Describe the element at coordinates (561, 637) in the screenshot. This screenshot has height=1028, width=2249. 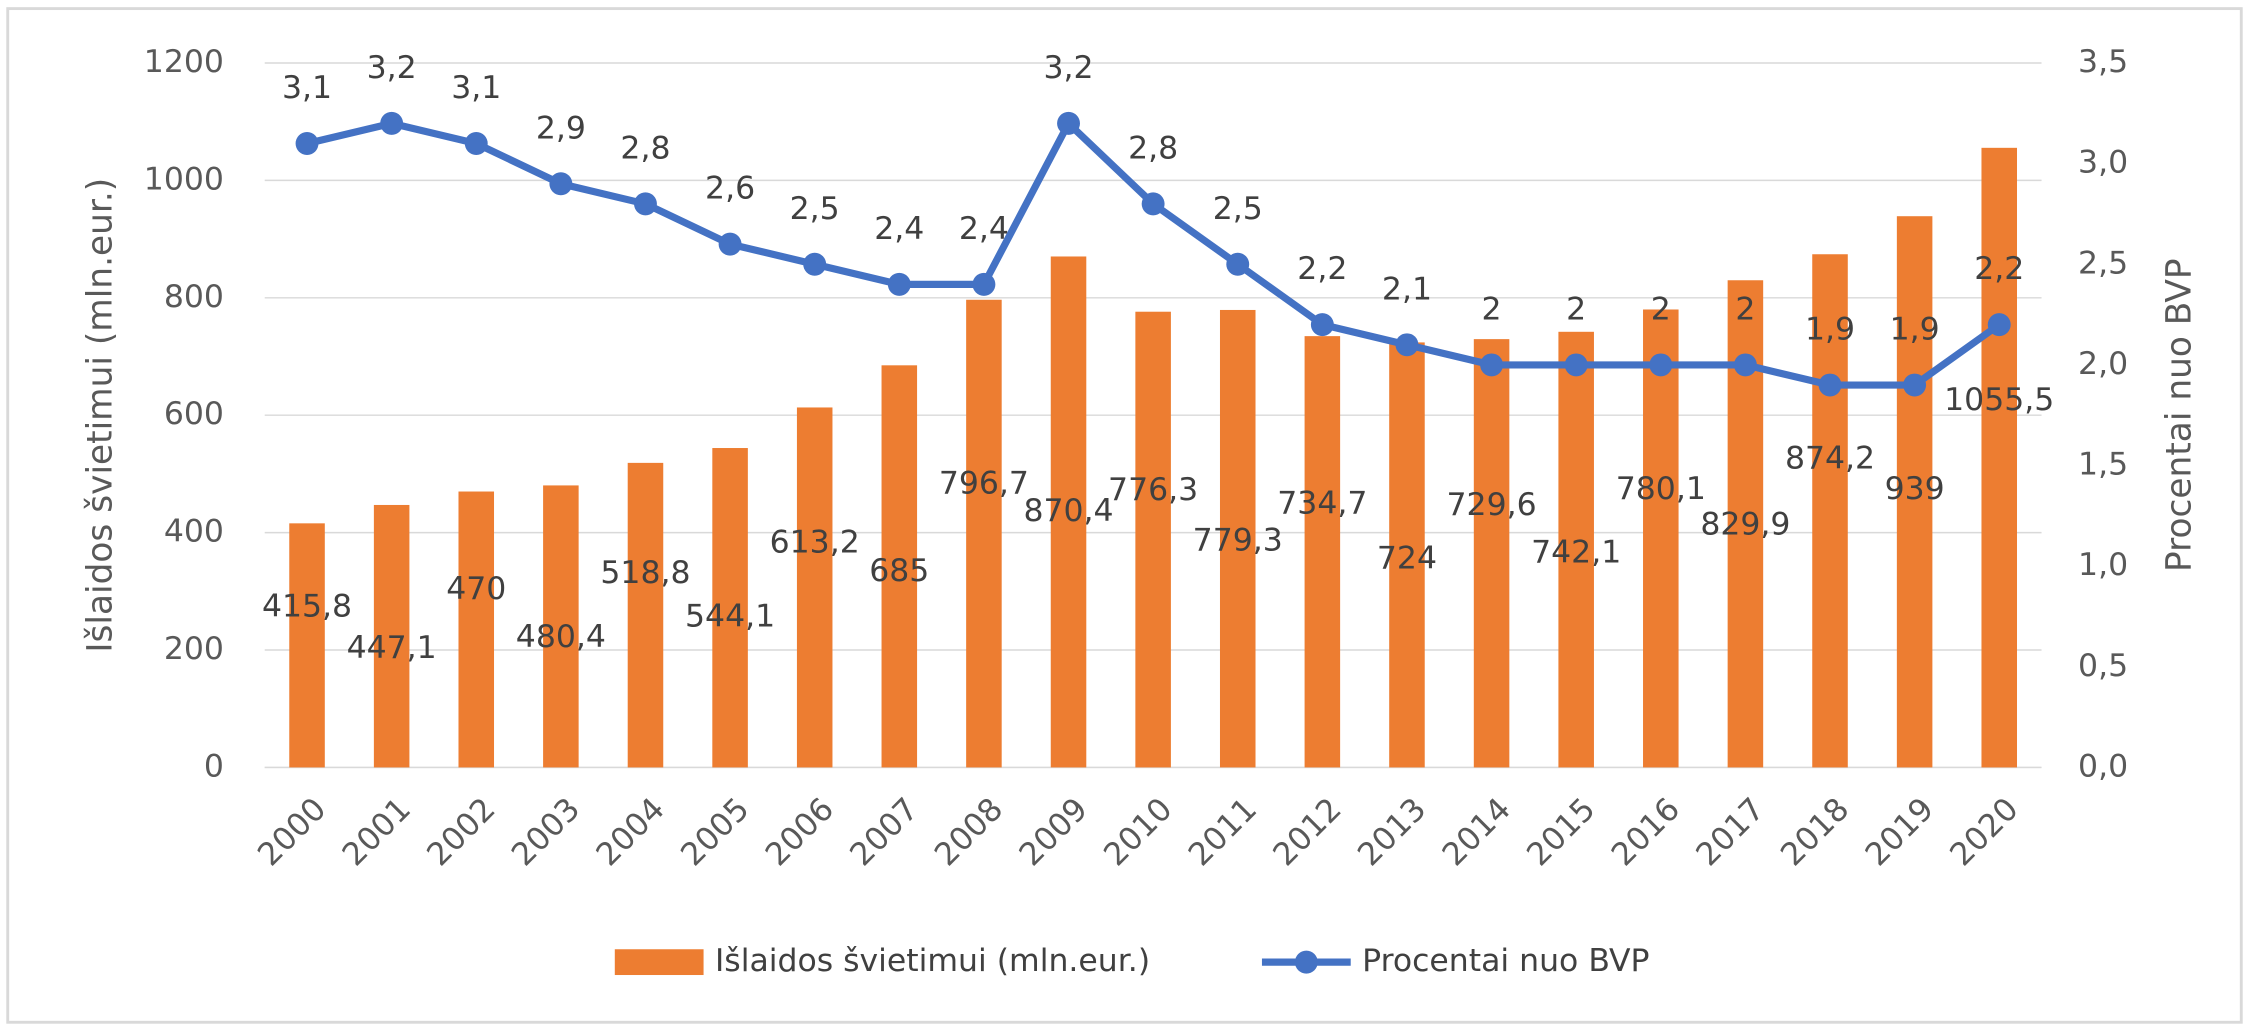
I see `data-label: 480,4` at that location.